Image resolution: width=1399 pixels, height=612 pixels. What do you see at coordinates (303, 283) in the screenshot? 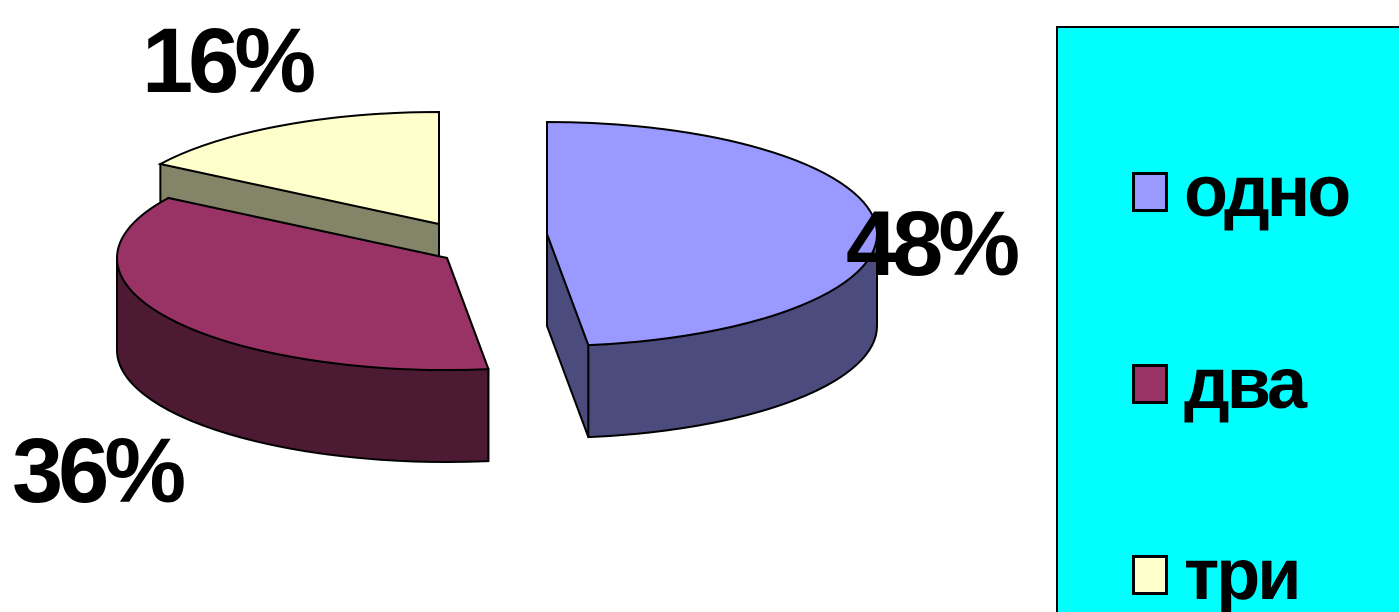
I see `slice-top-dva` at bounding box center [303, 283].